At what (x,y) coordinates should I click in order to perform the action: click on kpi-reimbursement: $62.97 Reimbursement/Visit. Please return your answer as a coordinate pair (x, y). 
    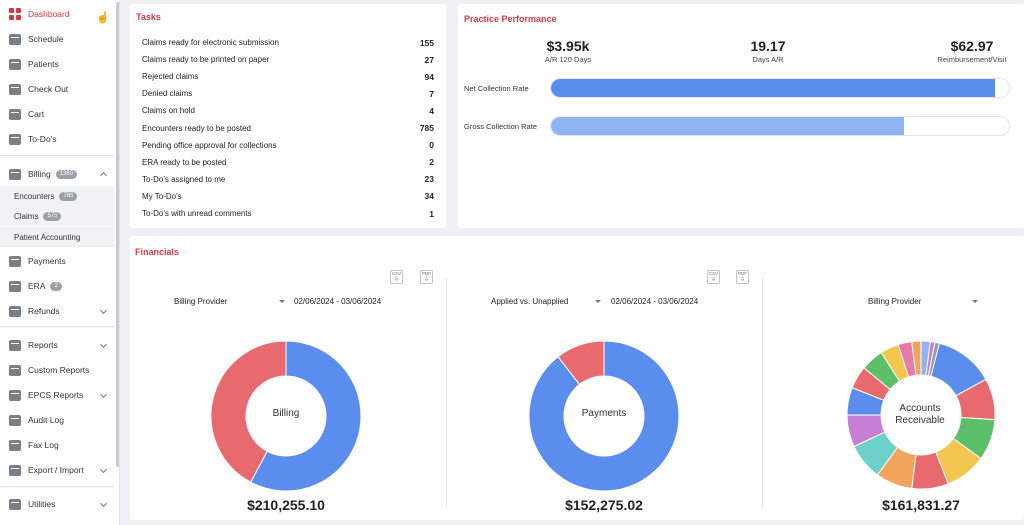
    Looking at the image, I should click on (972, 51).